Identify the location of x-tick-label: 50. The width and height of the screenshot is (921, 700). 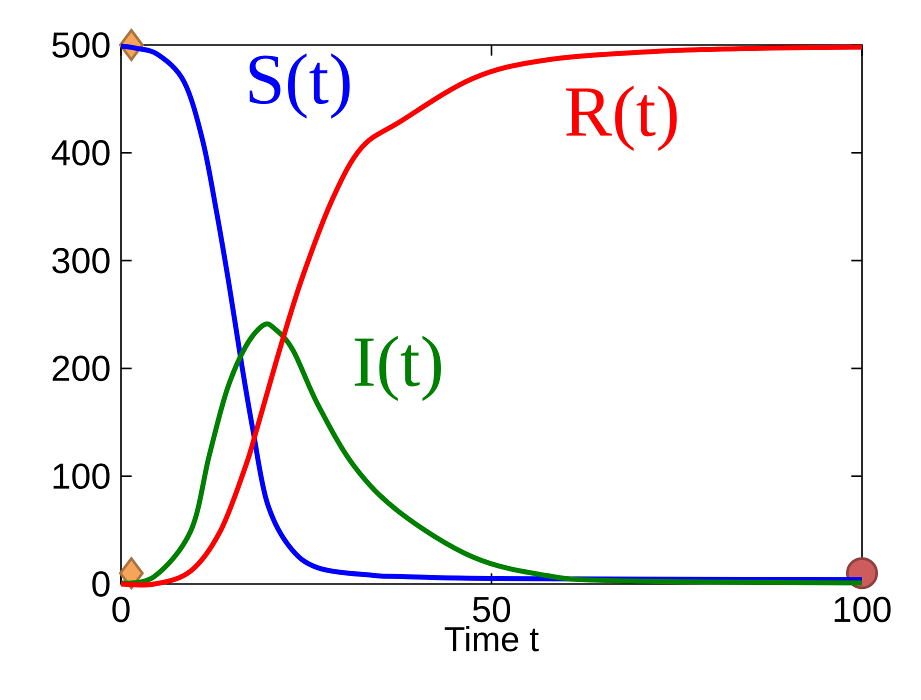
(491, 609).